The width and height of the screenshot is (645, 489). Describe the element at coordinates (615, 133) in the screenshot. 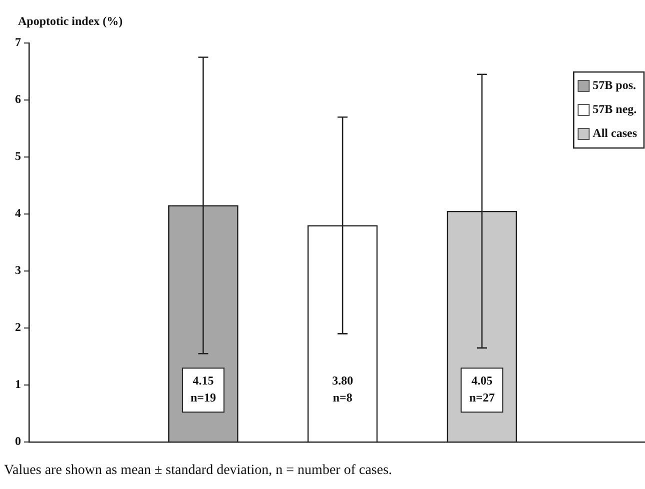

I see `legend-label: All cases` at that location.